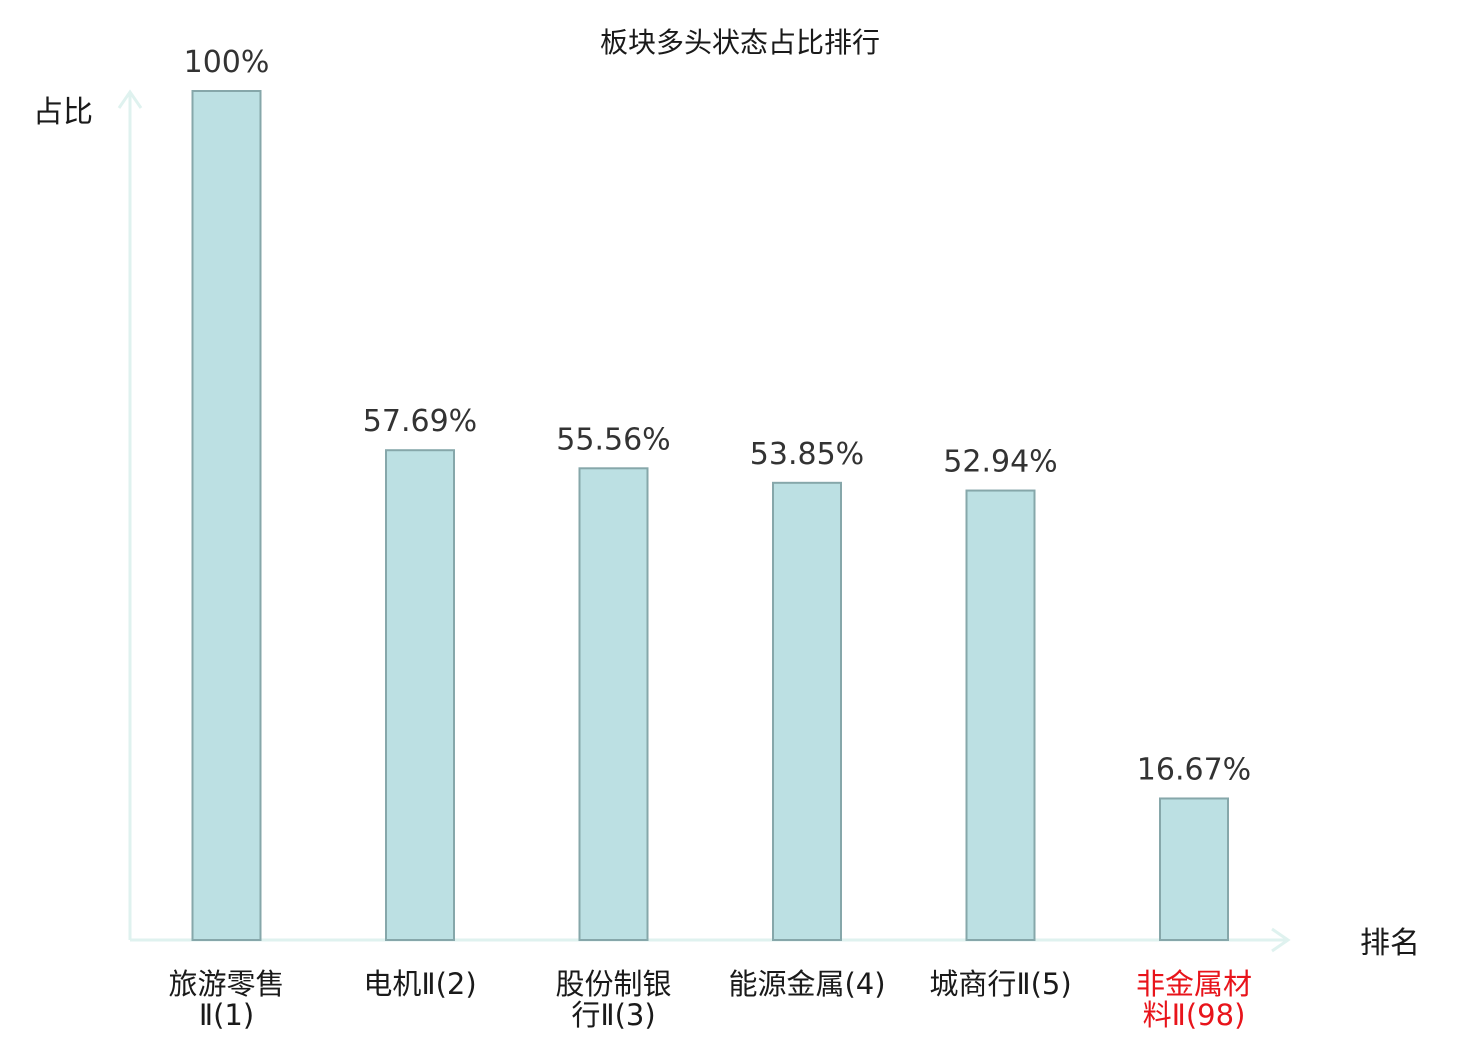 The height and width of the screenshot is (1040, 1480). I want to click on x-tick-label: 行Ⅱ(3), so click(613, 1015).